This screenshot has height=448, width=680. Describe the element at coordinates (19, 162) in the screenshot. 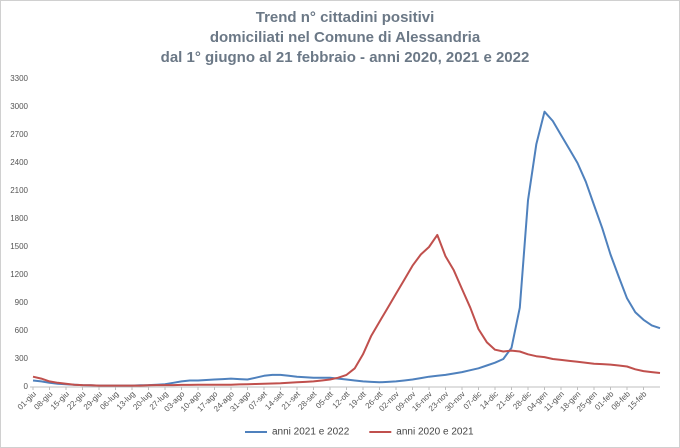

I see `y-tick-label: 2400` at that location.